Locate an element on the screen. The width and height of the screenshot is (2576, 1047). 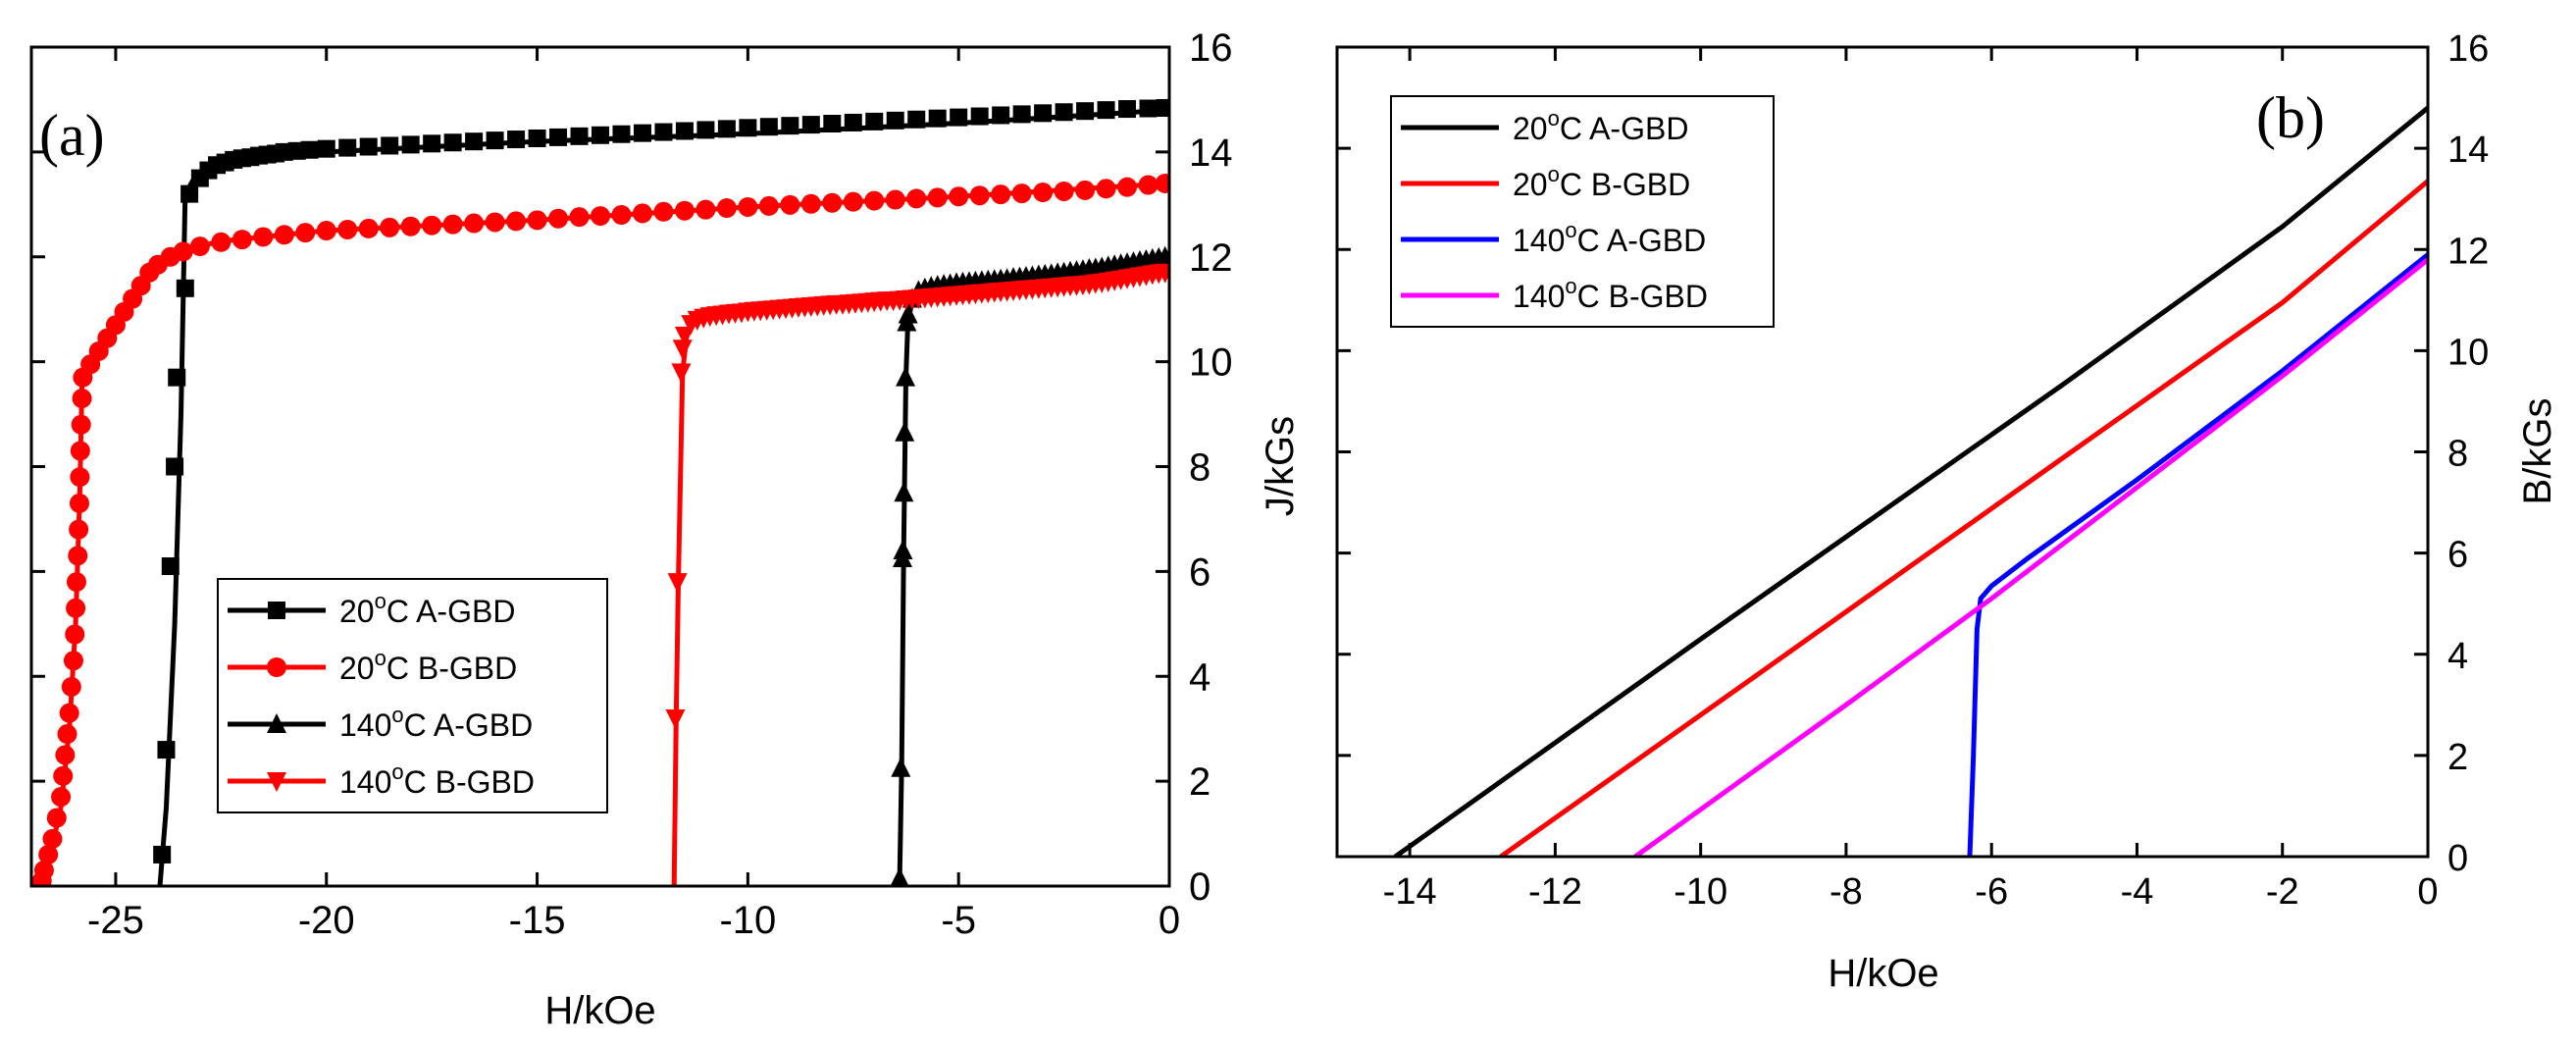
legend-box is located at coordinates (1582, 212).